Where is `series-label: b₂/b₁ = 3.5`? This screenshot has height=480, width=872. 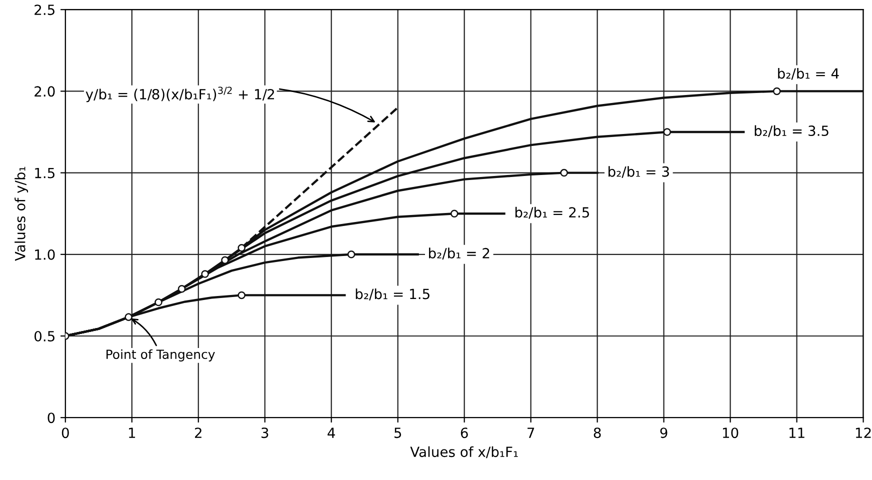 series-label: b₂/b₁ = 3.5 is located at coordinates (791, 131).